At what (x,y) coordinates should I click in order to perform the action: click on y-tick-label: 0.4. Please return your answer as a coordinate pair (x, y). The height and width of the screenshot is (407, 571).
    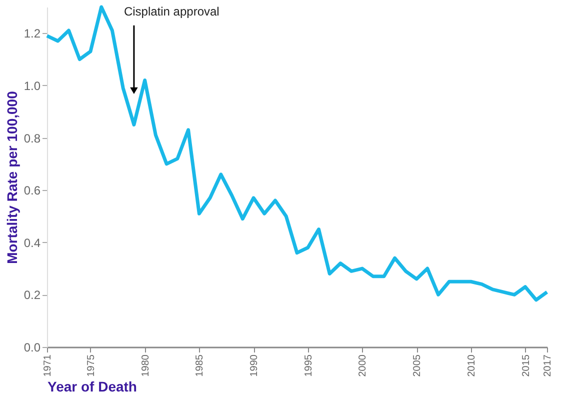
    Looking at the image, I should click on (32, 243).